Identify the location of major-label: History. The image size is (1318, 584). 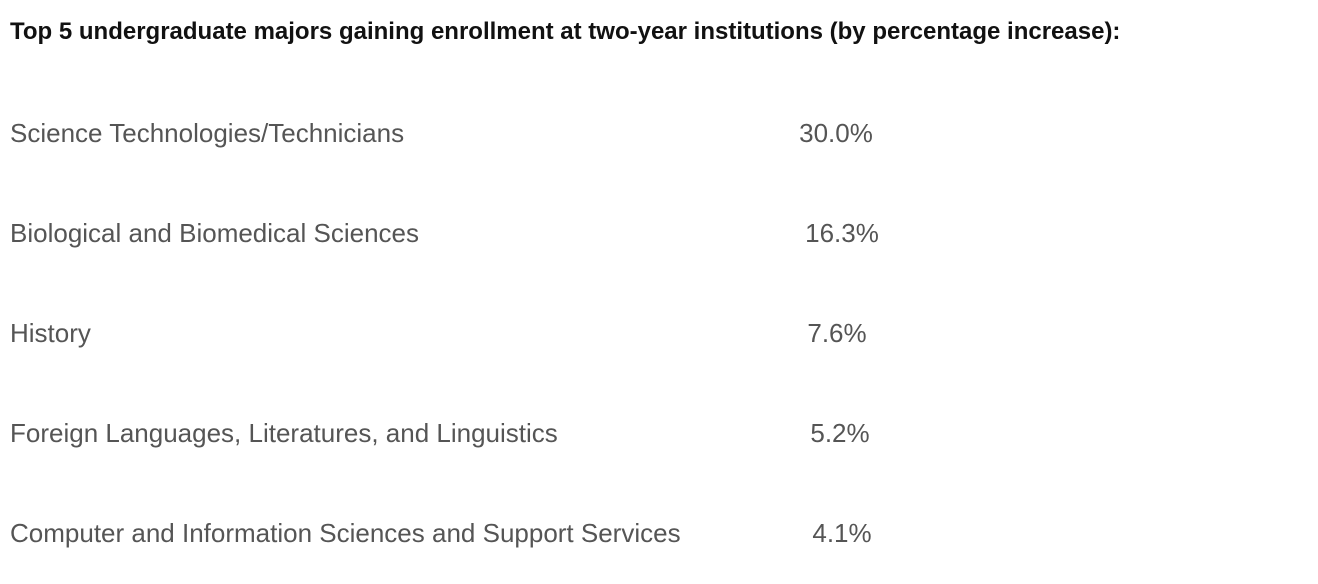
(50, 333).